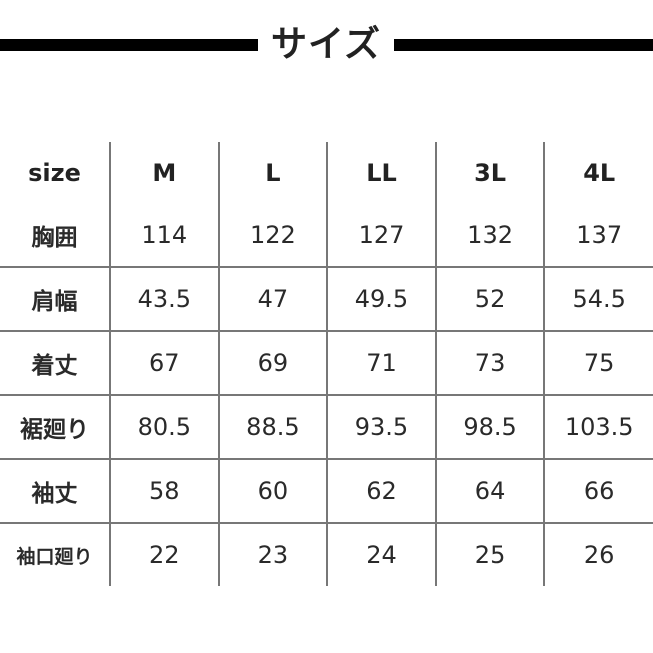 The image size is (653, 653). I want to click on row-label: 肩幅, so click(55, 298).